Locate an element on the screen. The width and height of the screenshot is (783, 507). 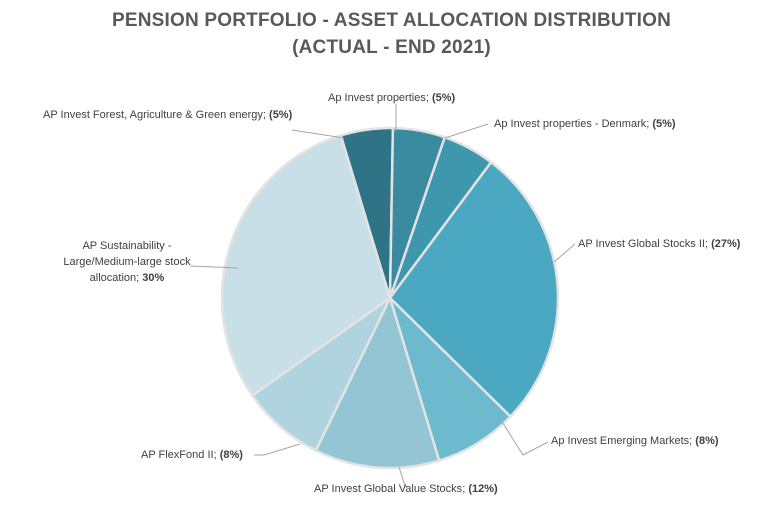
leader-emerging-markets is located at coordinates (524, 437).